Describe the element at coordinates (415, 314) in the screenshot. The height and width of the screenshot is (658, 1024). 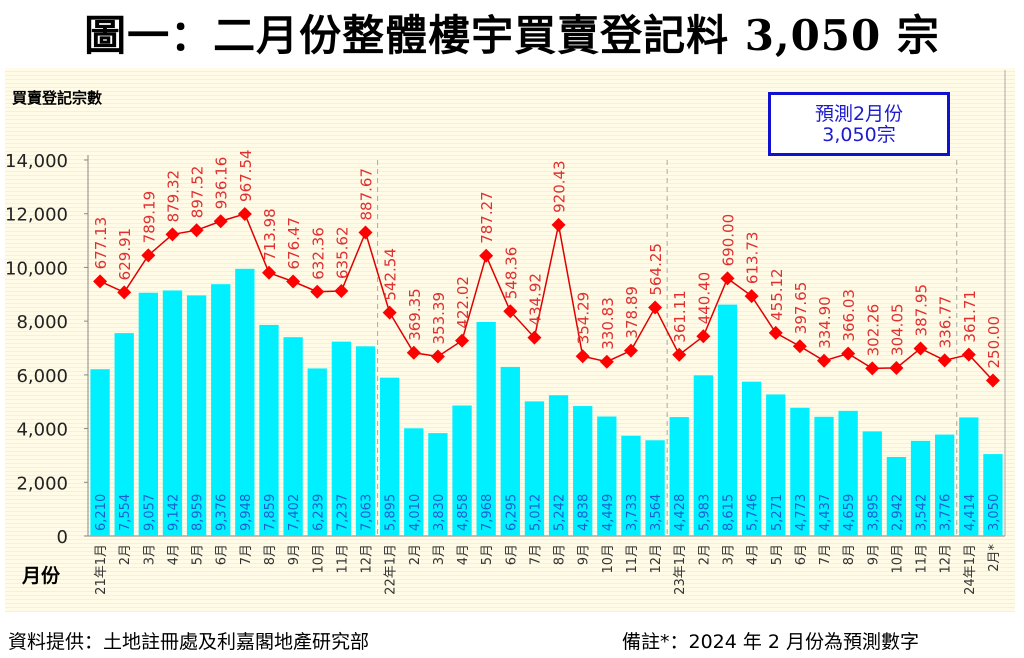
I see `line-value-label: 369.35` at that location.